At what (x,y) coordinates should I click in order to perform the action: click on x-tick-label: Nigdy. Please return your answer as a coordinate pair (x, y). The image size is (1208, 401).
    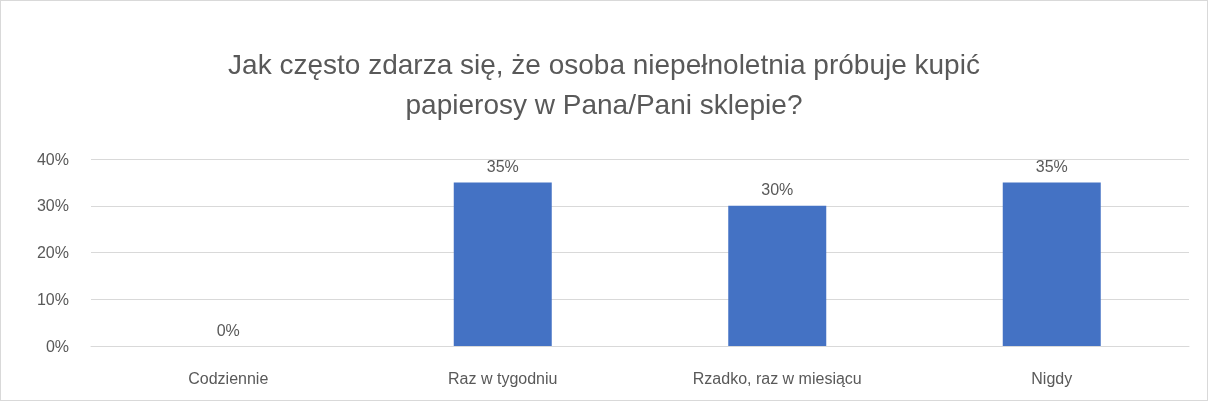
    Looking at the image, I should click on (1052, 378).